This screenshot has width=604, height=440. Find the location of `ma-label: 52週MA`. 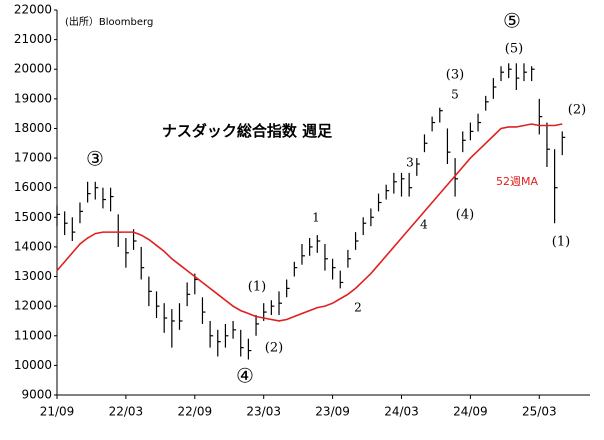

ma-label: 52週MA is located at coordinates (517, 181).